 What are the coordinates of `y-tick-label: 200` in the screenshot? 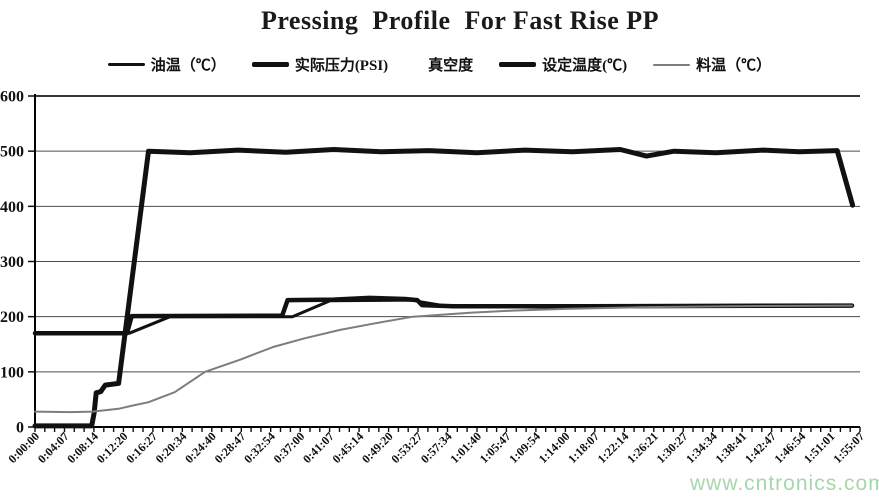 It's located at (12, 317).